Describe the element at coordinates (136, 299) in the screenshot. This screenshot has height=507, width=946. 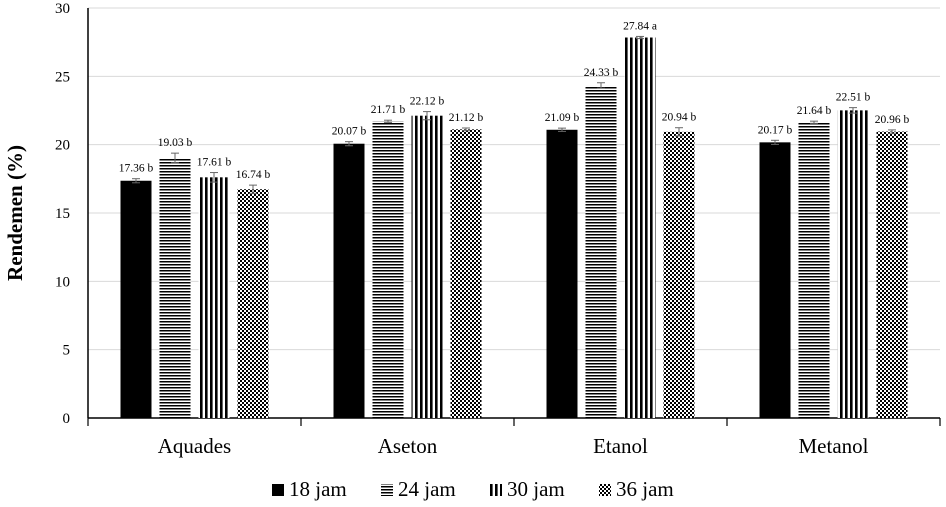
I see `bar-aquades-18-jam` at that location.